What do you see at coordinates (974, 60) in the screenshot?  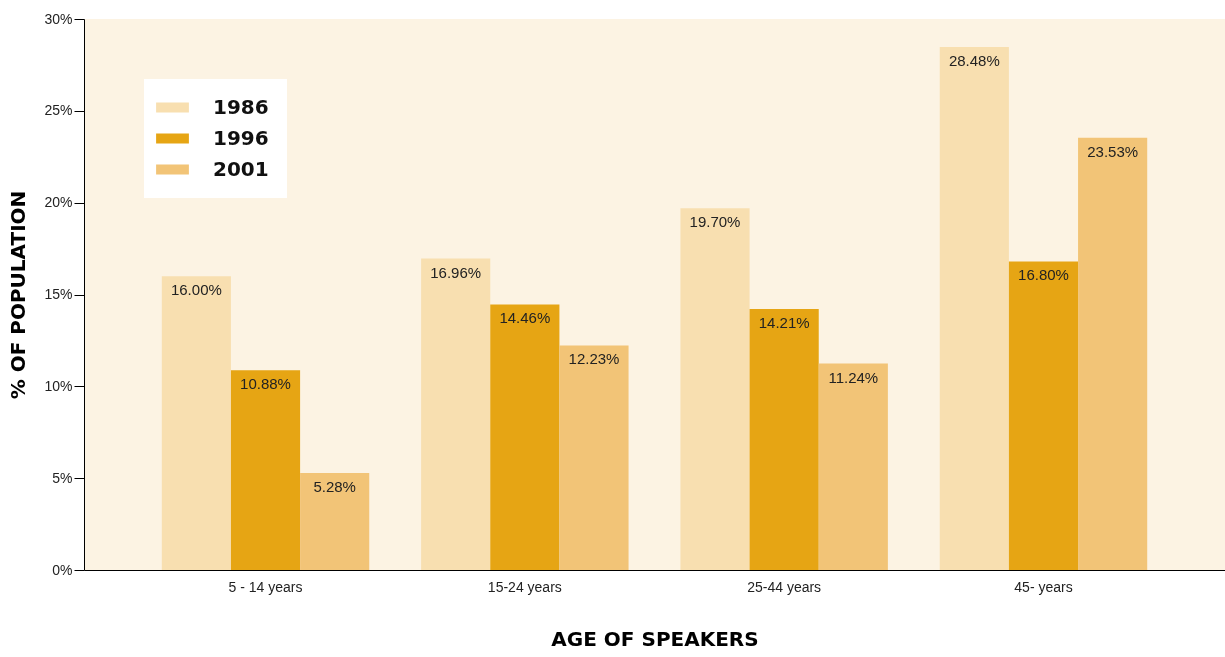 I see `data-label: 28.48%` at bounding box center [974, 60].